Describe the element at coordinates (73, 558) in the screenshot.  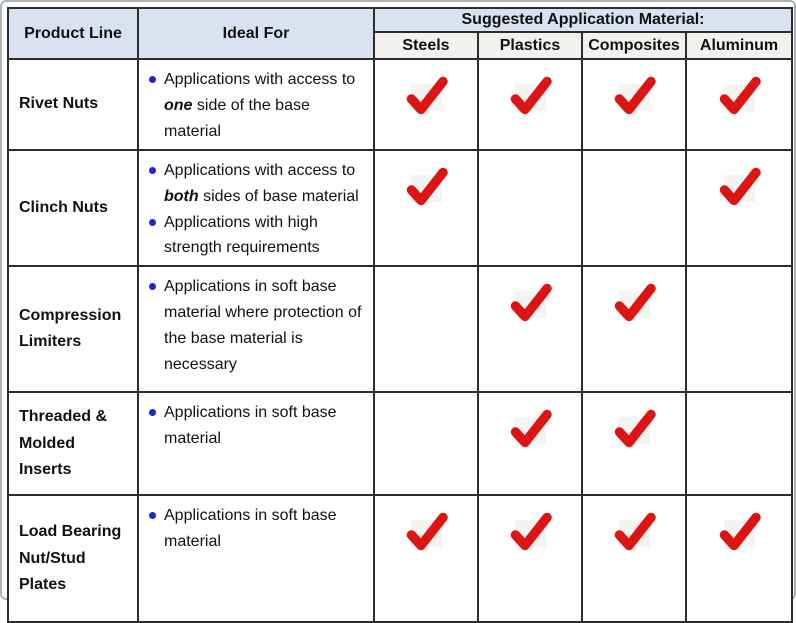
I see `product-line-cell: Load Bearing Nut/Stud Plates` at that location.